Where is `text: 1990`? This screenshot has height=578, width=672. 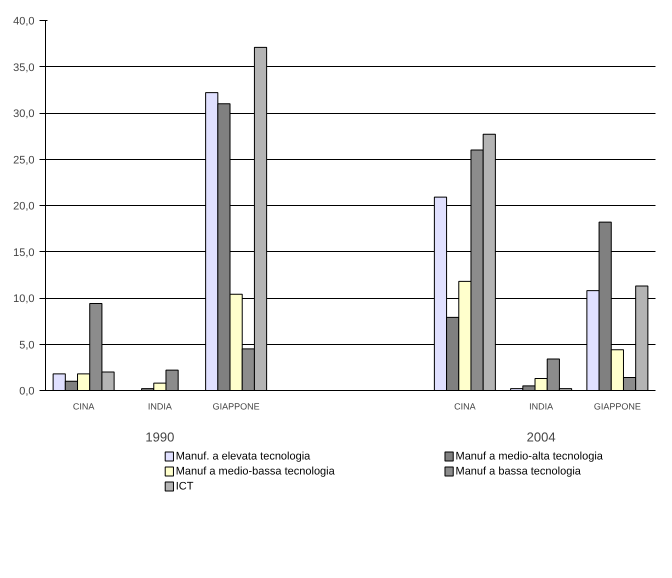 text: 1990 is located at coordinates (159, 437).